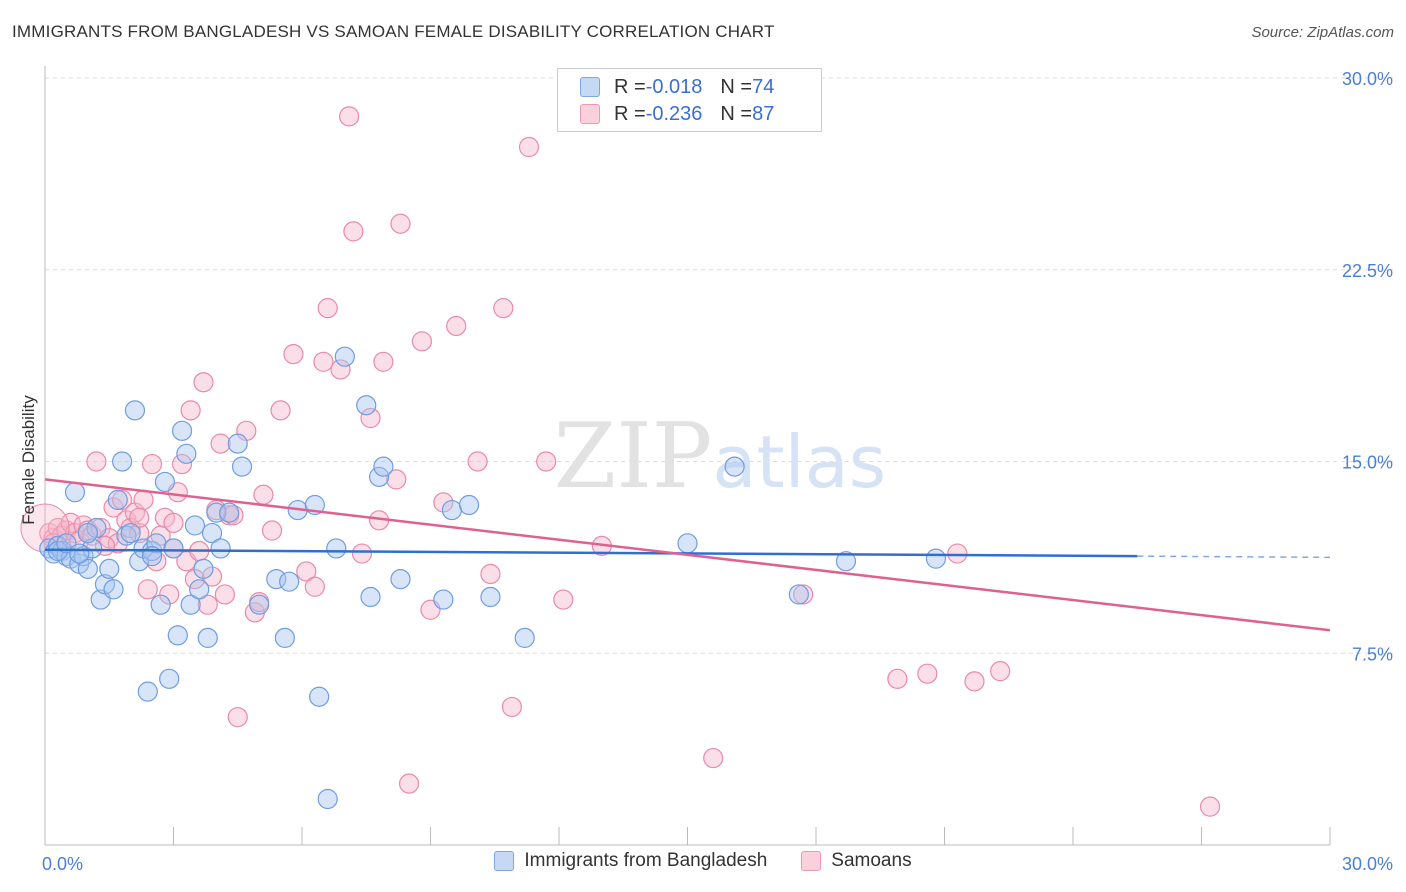 This screenshot has width=1406, height=892. What do you see at coordinates (763, 86) in the screenshot?
I see `legend-n-value: 74` at bounding box center [763, 86].